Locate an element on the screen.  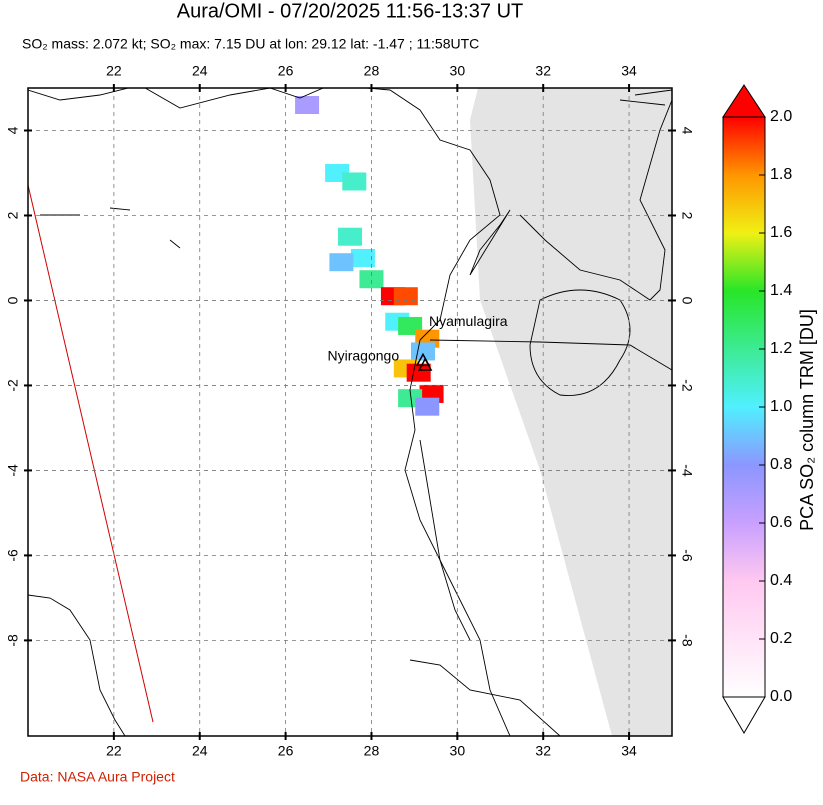
colorbar-min-triangle is located at coordinates (744, 715).